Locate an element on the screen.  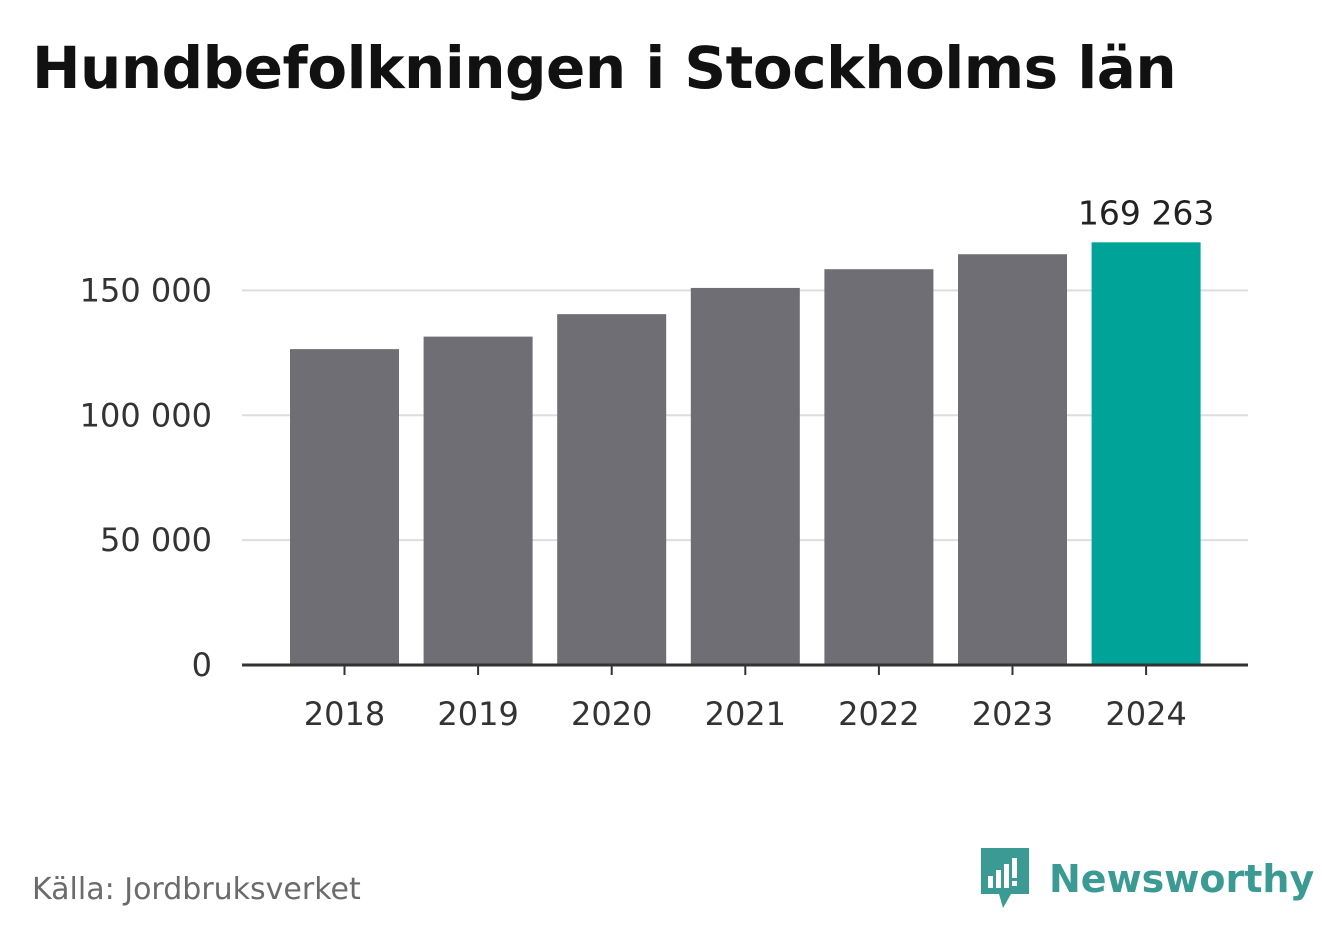
x-tick-label: 2022 is located at coordinates (878, 714).